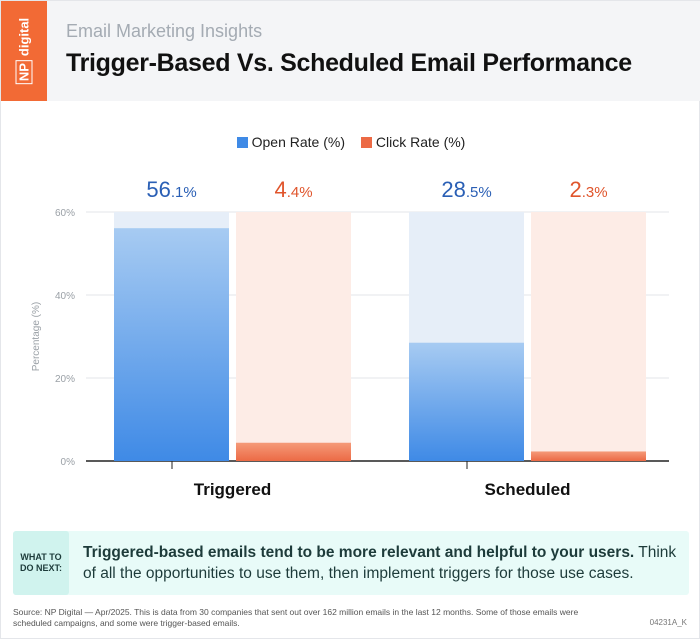  I want to click on data-label: 56.1%, so click(171, 189).